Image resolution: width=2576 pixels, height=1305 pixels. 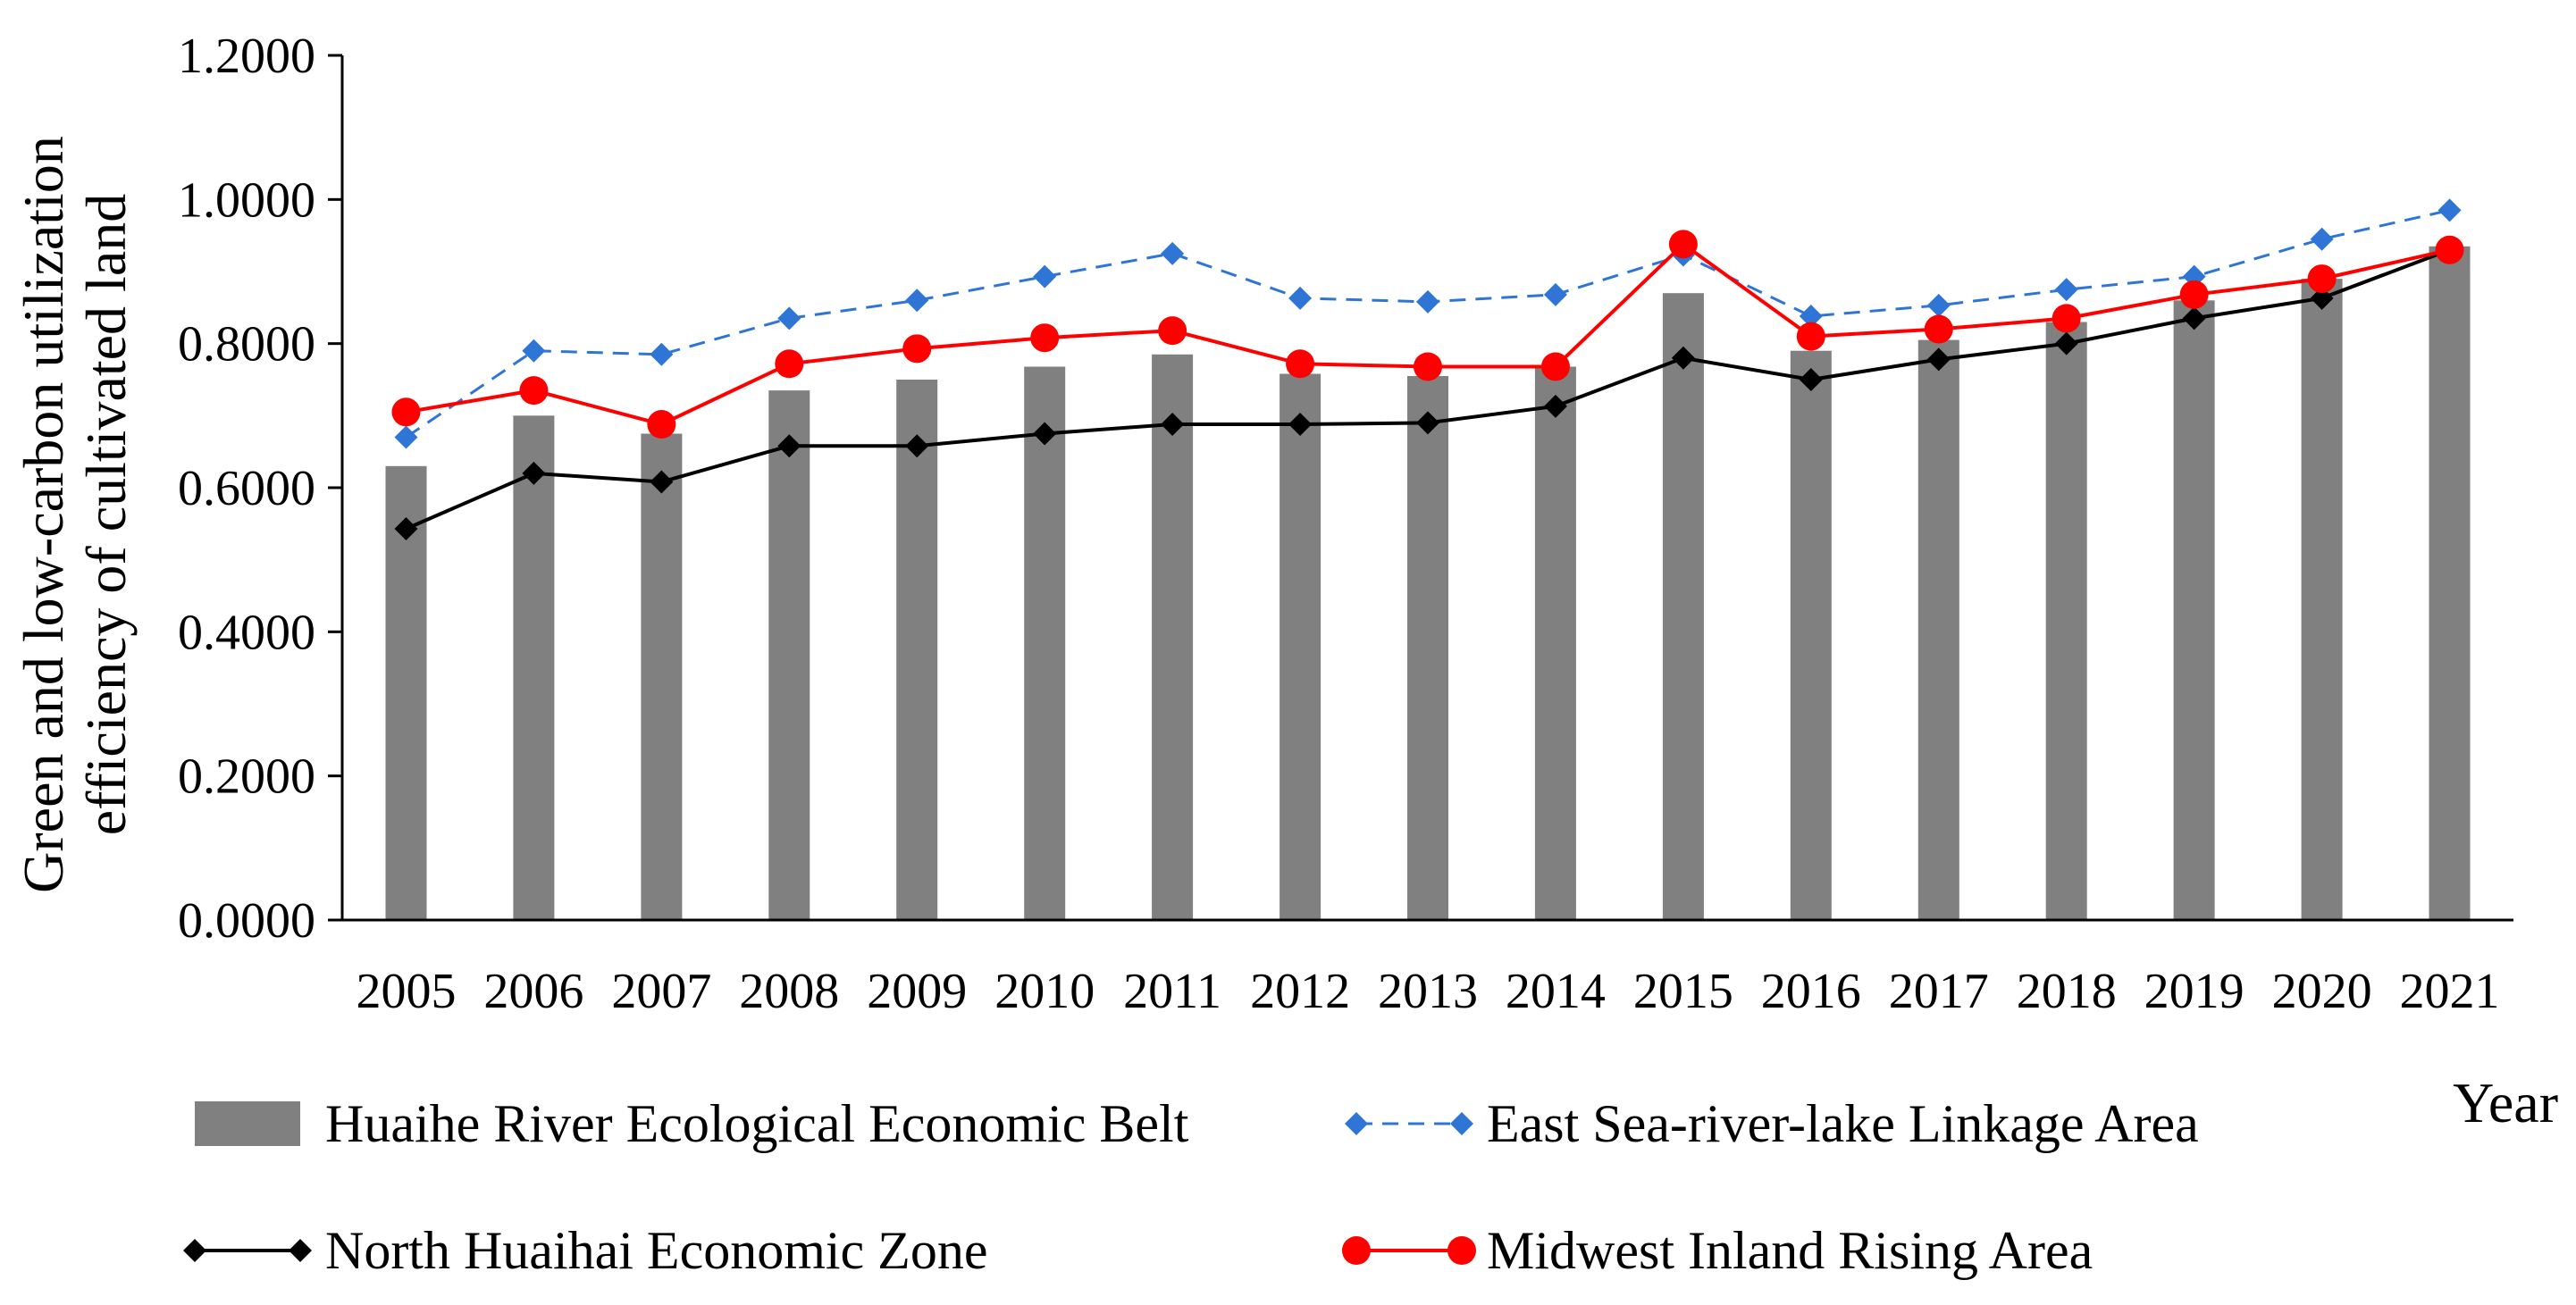 I want to click on y-axis-title-line: Green and low-carbon utilization, so click(x=43, y=514).